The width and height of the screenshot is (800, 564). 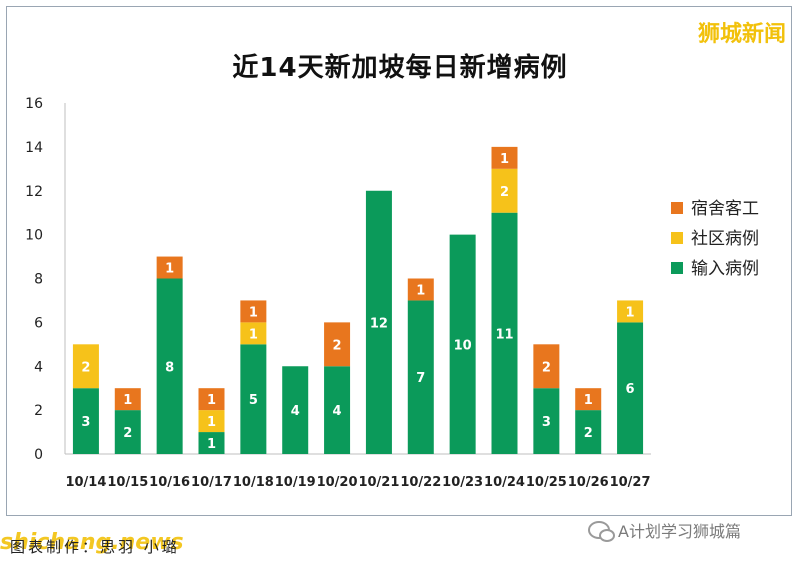 What do you see at coordinates (38, 411) in the screenshot?
I see `y-tick-label: 2` at bounding box center [38, 411].